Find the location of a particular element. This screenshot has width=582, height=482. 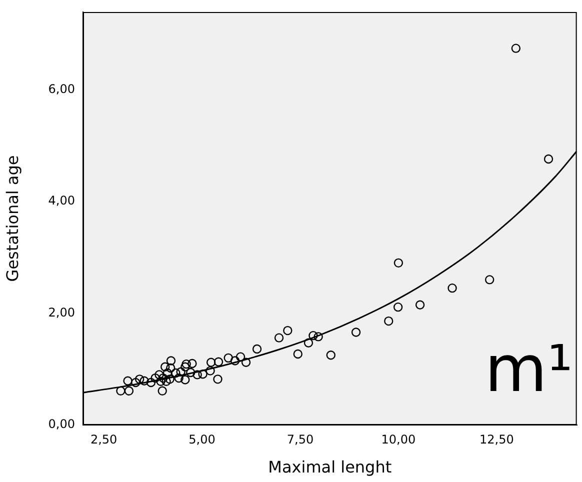

x-tick-label: 5,00 is located at coordinates (202, 439).